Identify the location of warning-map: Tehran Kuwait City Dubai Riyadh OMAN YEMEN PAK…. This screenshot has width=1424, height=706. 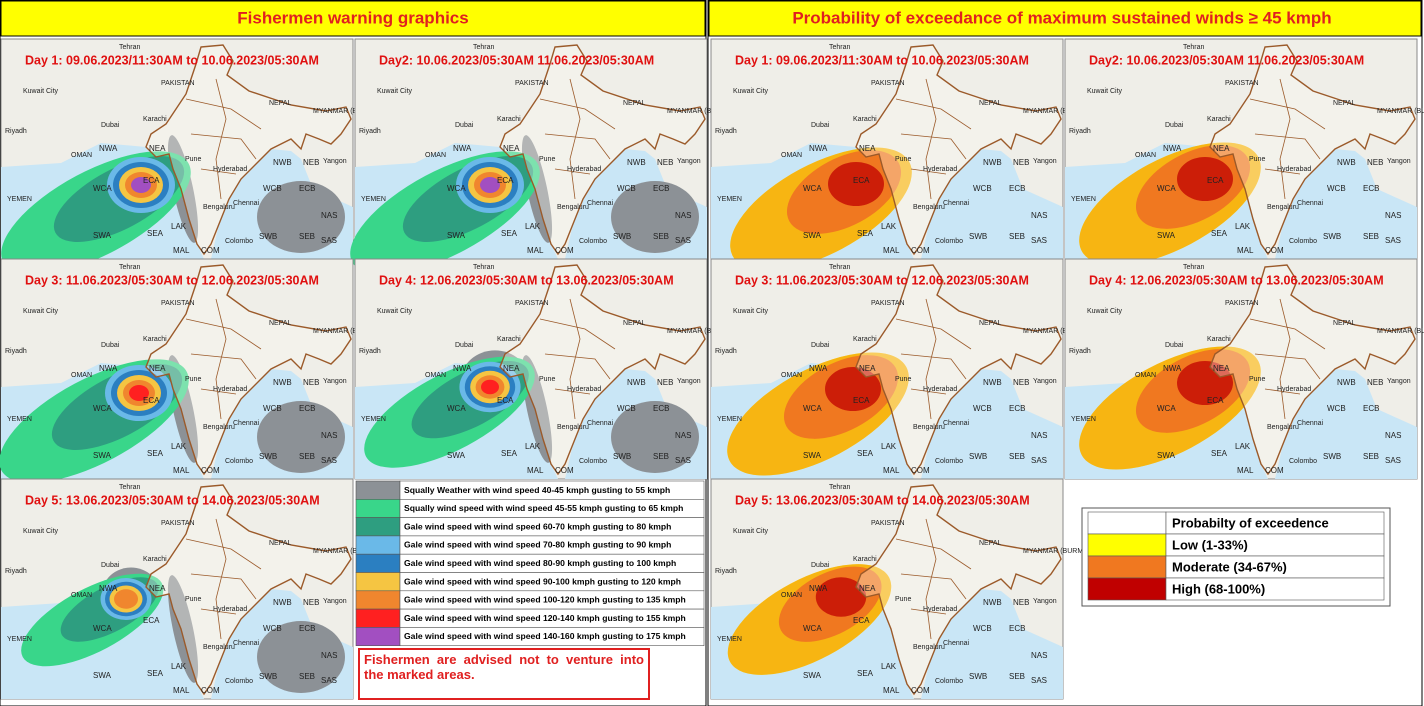
(190, 589).